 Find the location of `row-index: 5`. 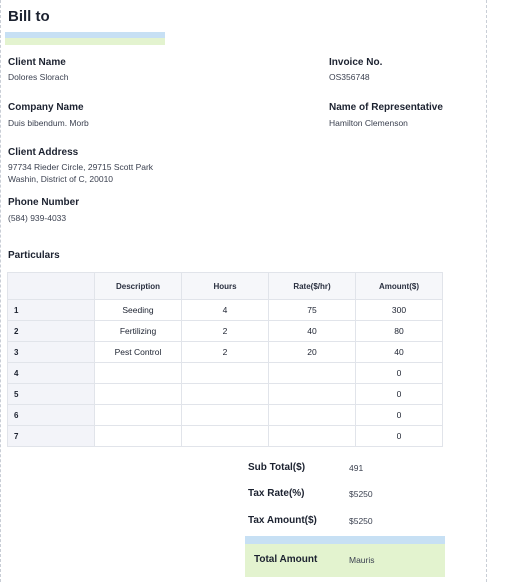

row-index: 5 is located at coordinates (51, 394).